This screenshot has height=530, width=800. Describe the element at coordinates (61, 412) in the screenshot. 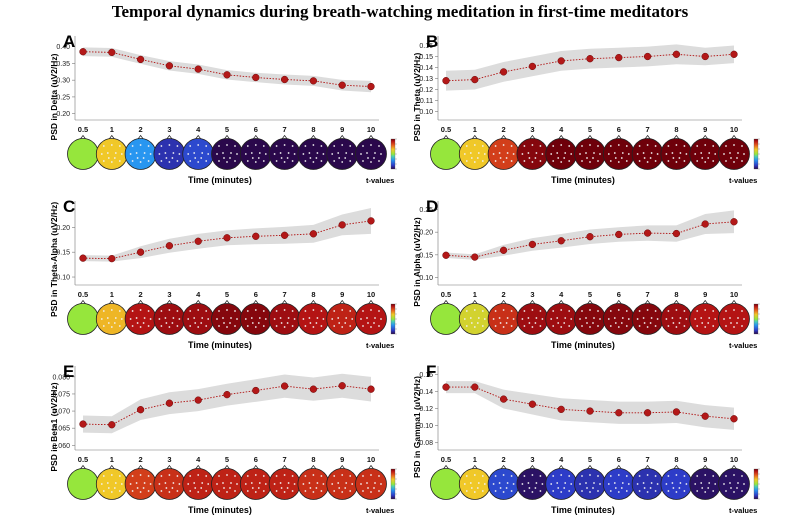

I see `y-tick-label: 0.070` at that location.